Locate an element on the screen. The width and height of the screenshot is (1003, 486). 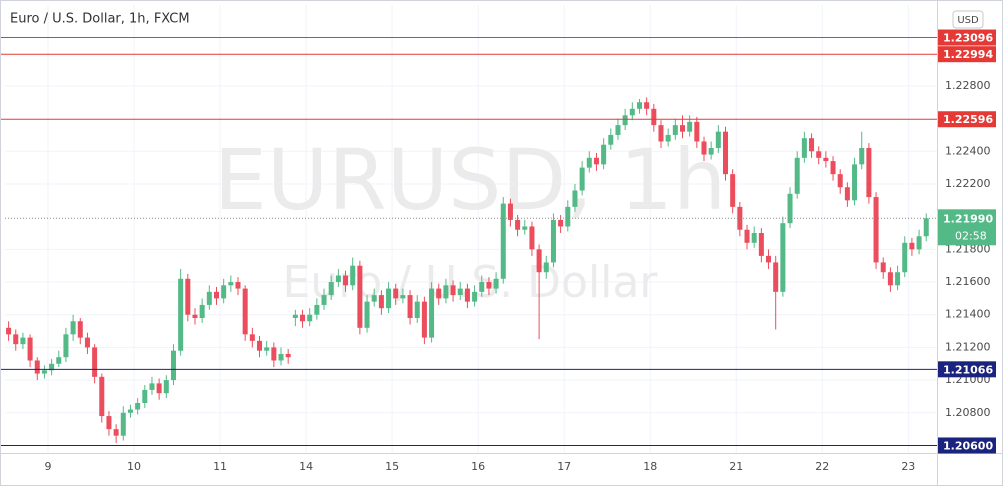
last-price-box is located at coordinates (967, 227).